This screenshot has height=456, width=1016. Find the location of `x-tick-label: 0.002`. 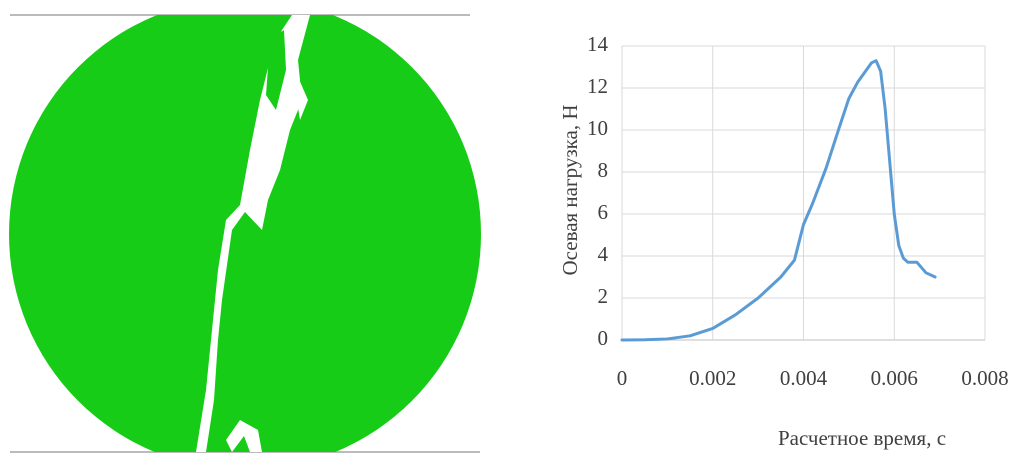

x-tick-label: 0.002 is located at coordinates (712, 378).